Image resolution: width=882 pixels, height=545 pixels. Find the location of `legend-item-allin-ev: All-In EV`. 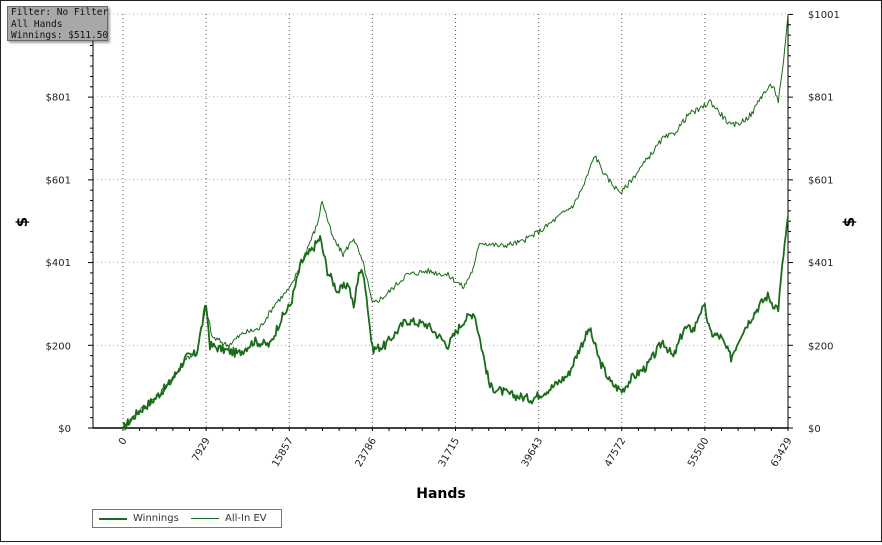

legend-item-allin-ev: All-In EV is located at coordinates (229, 518).